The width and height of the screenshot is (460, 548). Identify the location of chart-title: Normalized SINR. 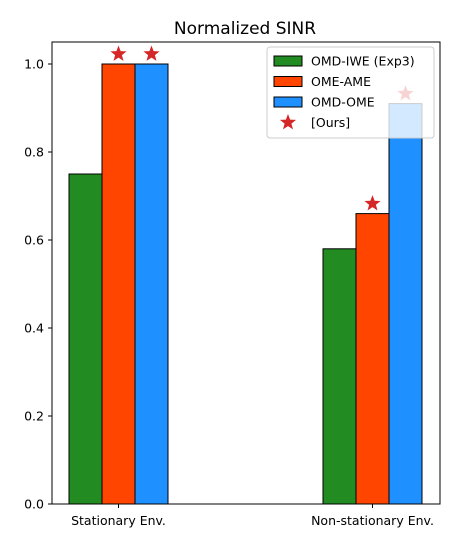
(245, 29).